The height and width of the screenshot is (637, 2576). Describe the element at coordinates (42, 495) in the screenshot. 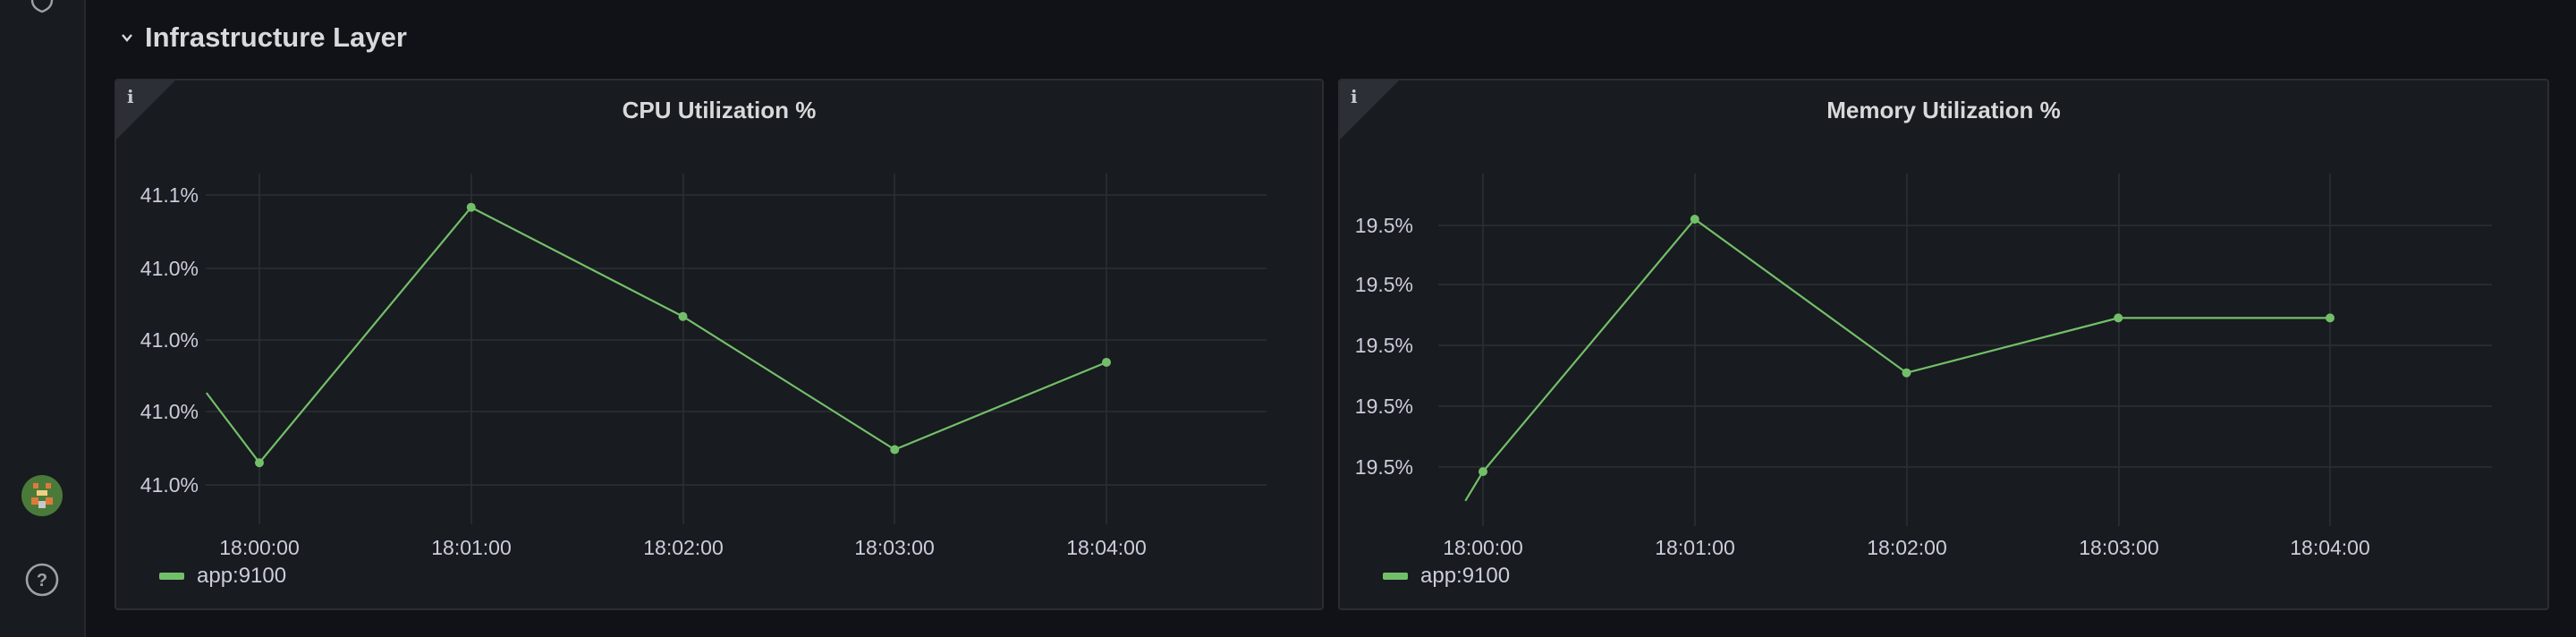

I see `user-avatar` at that location.